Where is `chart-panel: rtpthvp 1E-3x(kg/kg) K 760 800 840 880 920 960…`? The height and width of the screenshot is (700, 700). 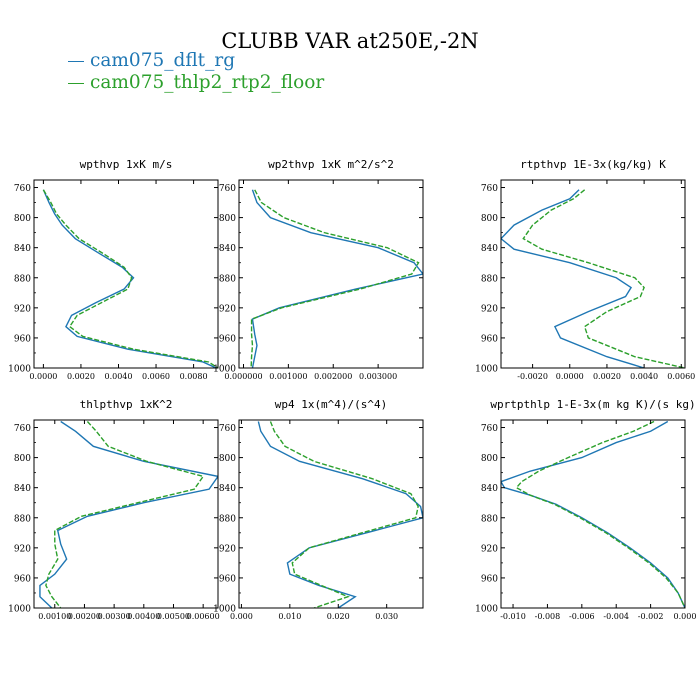 chart-panel: rtpthvp 1E-3x(kg/kg) K 760 800 840 880 920 960… is located at coordinates (585, 269).